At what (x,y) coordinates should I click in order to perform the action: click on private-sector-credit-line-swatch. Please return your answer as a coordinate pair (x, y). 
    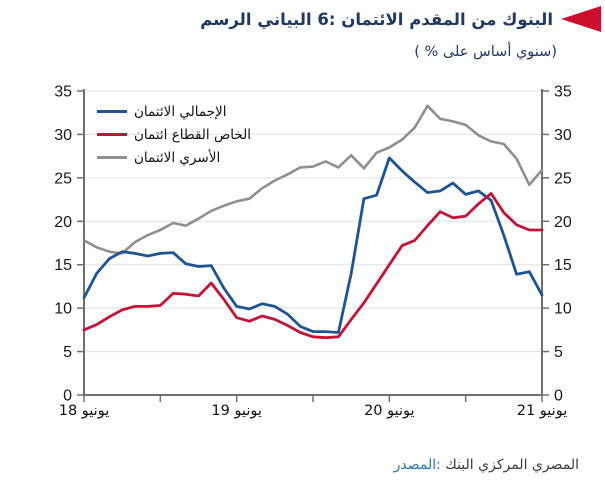
    Looking at the image, I should click on (112, 134).